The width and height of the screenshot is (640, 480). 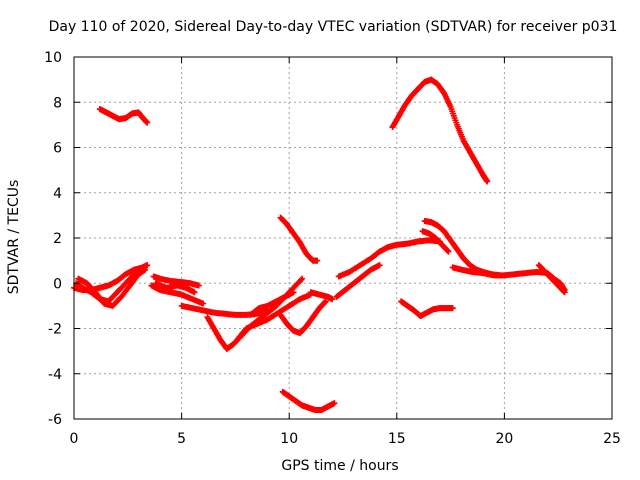 What do you see at coordinates (57, 103) in the screenshot?
I see `y-tick-label: 8` at bounding box center [57, 103].